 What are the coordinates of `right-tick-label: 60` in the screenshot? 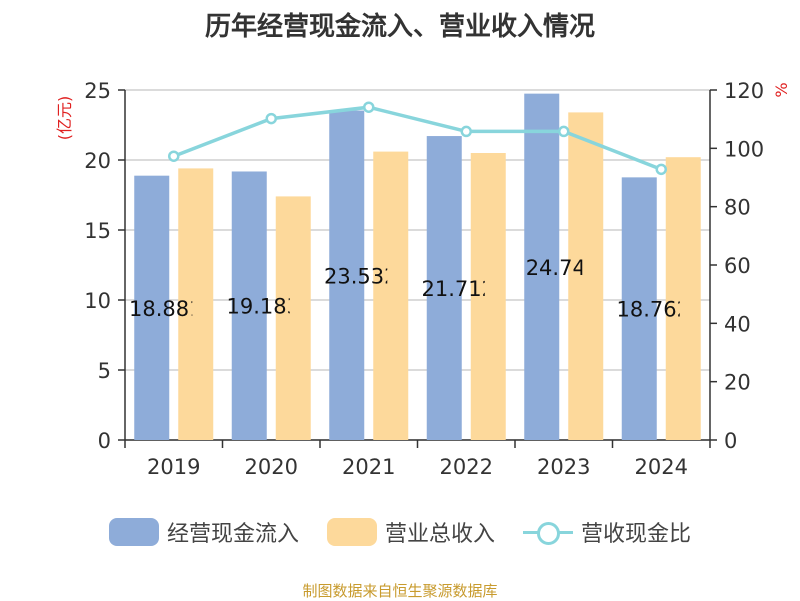 It's located at (737, 266).